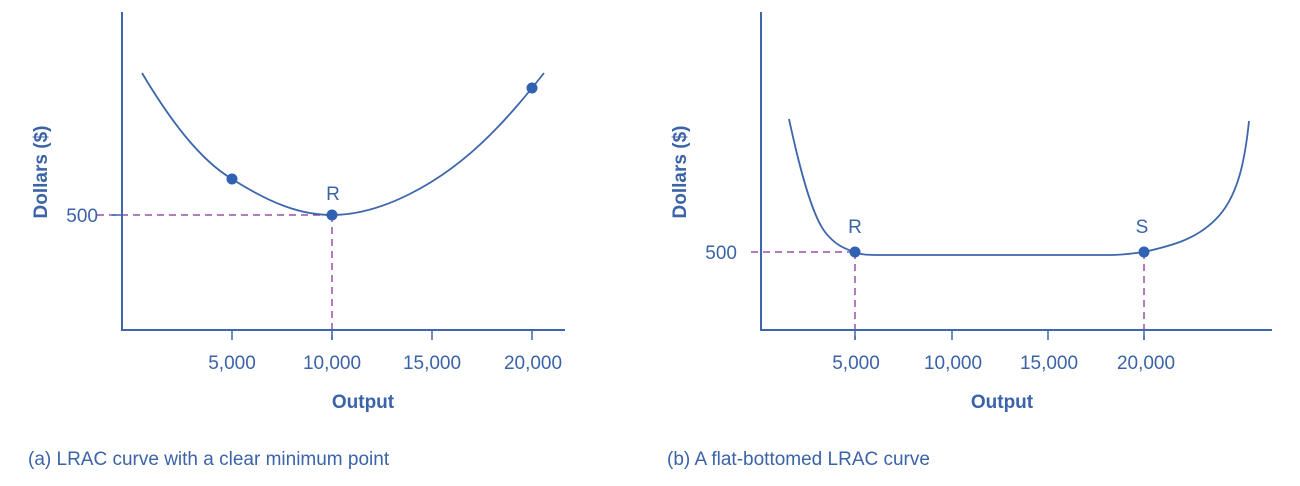  Describe the element at coordinates (680, 172) in the screenshot. I see `panel-b-y-axis-title: Dollars ($)` at that location.